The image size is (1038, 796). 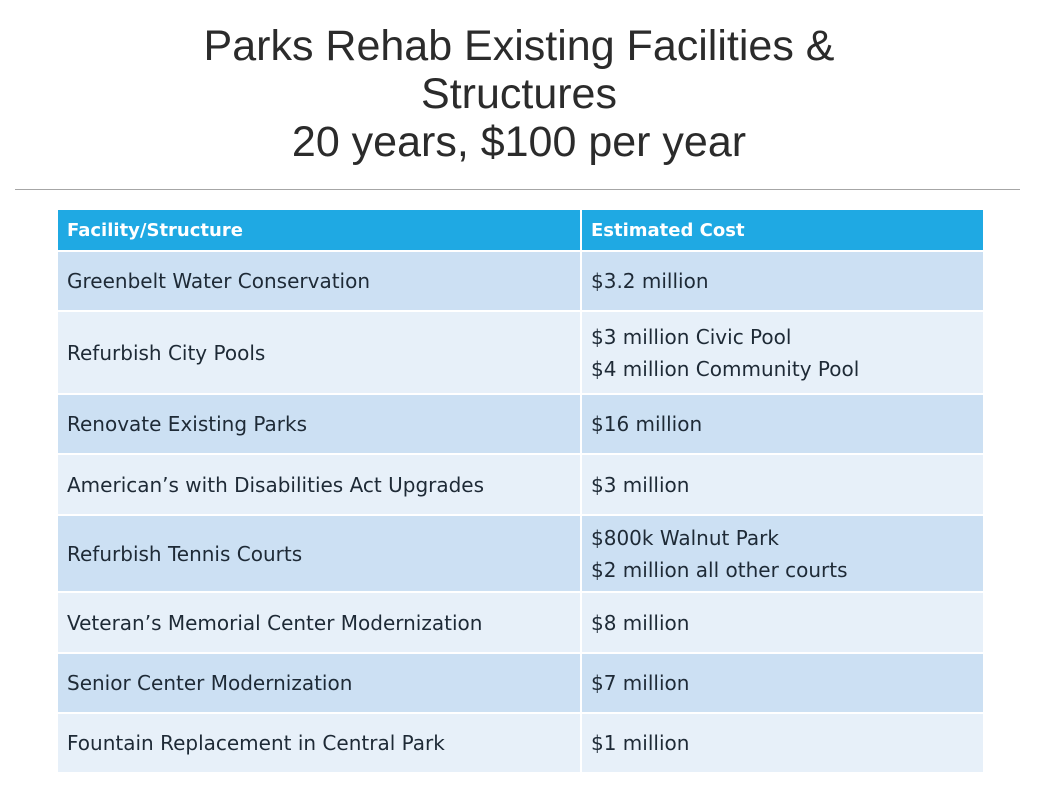 I want to click on table-row: Senior Center Modernization $7 million, so click(x=520, y=683).